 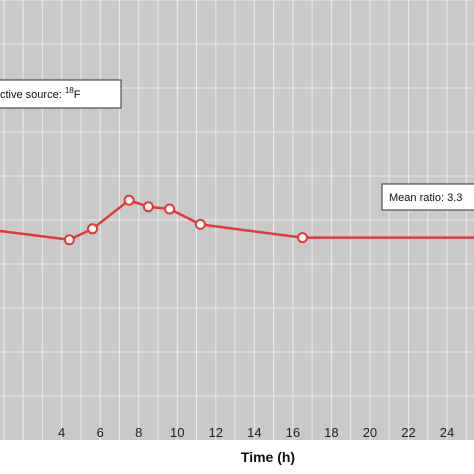 I want to click on annotation-source-element: F, so click(x=77, y=95).